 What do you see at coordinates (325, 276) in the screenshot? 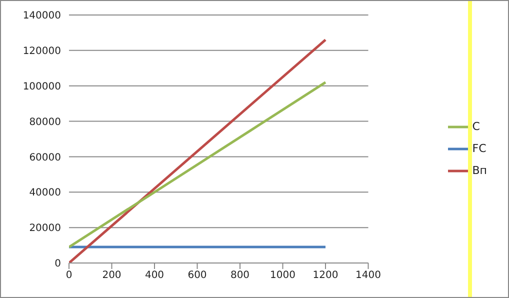
I see `x-tick-label: 1200` at bounding box center [325, 276].